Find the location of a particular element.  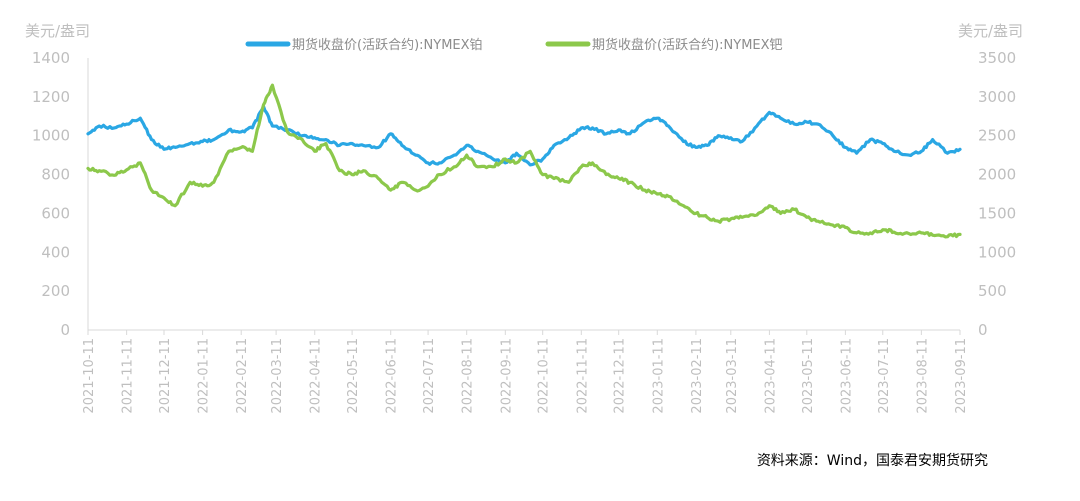

left-y-tick-label: 800 is located at coordinates (55, 175).